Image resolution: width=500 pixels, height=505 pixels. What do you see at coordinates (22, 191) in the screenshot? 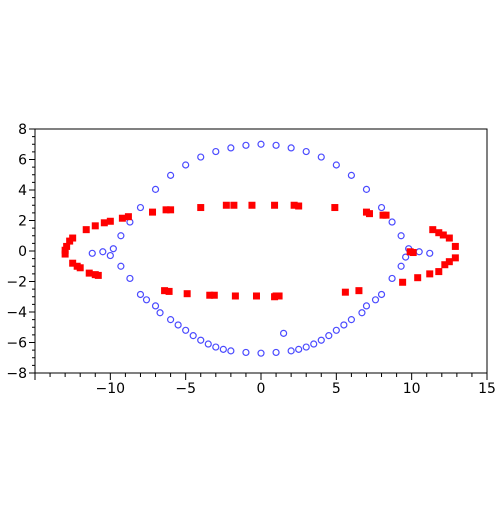
I see `y-tick-label: 4` at bounding box center [22, 191].